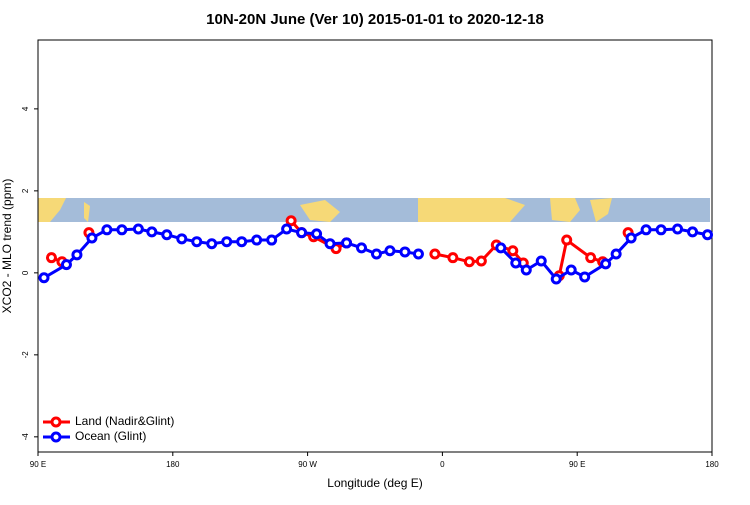 The width and height of the screenshot is (750, 505). I want to click on y-tick-label: -4, so click(25, 437).